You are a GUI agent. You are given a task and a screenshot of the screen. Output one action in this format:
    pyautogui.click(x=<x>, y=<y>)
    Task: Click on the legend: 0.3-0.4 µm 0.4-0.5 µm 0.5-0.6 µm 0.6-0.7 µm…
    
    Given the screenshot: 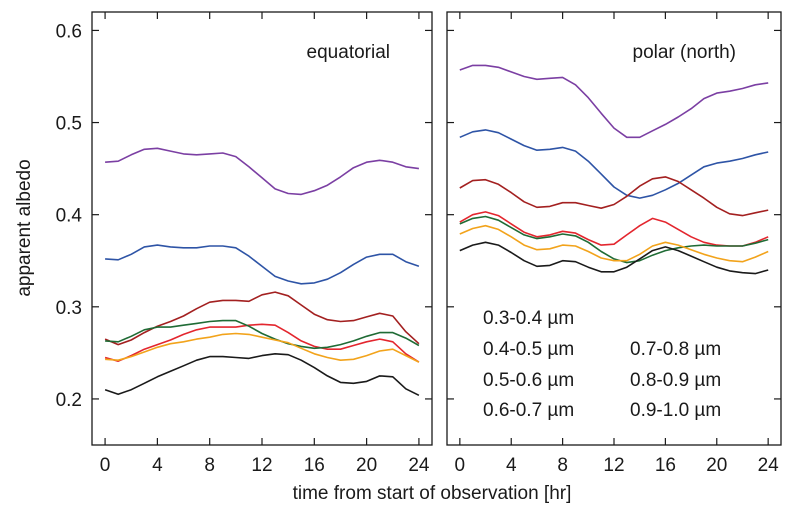 What is the action you would take?
    pyautogui.click(x=602, y=364)
    